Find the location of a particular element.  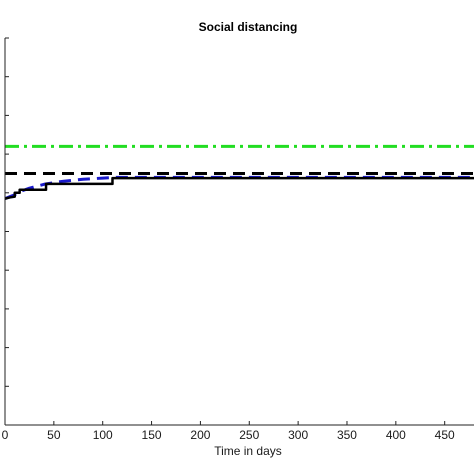

x-tick-label: 200 is located at coordinates (200, 435).